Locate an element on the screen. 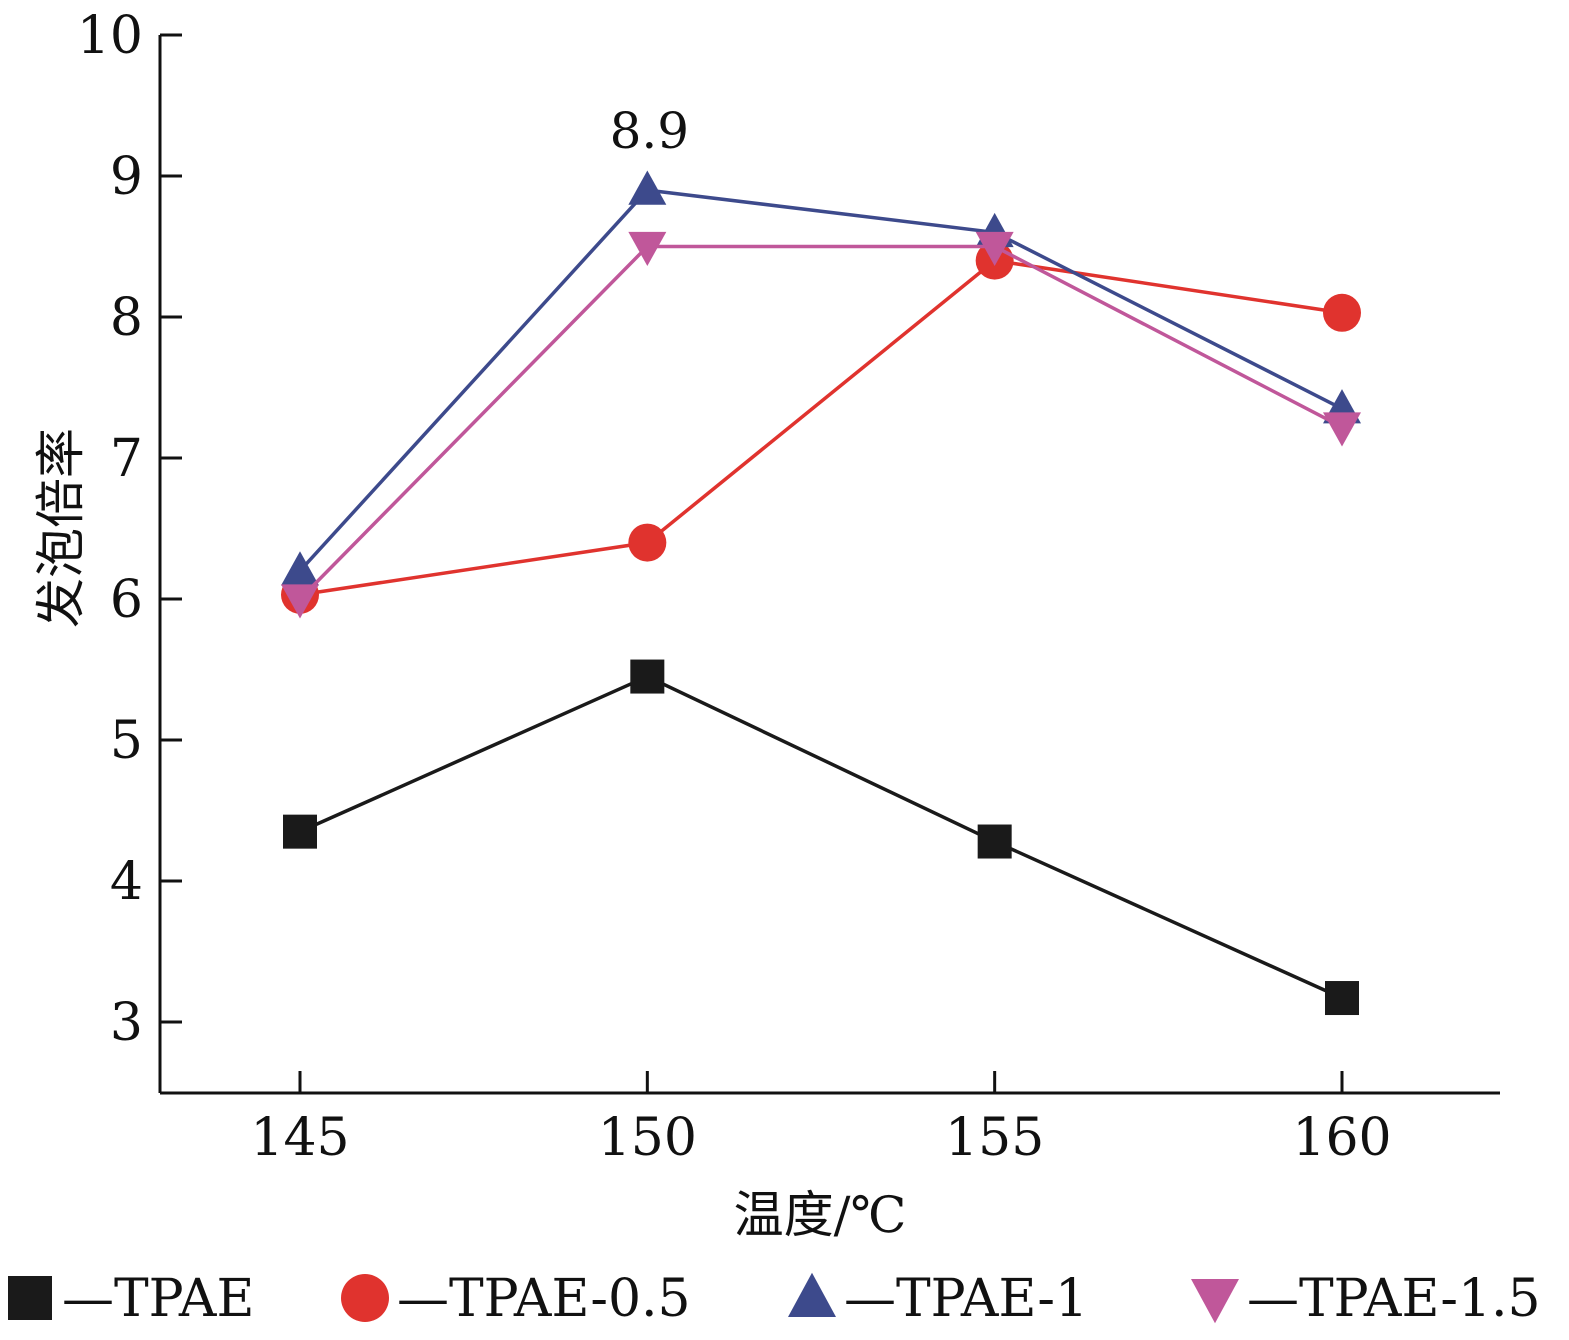 The width and height of the screenshot is (1569, 1340). x-tick-label: 150 is located at coordinates (647, 1138).